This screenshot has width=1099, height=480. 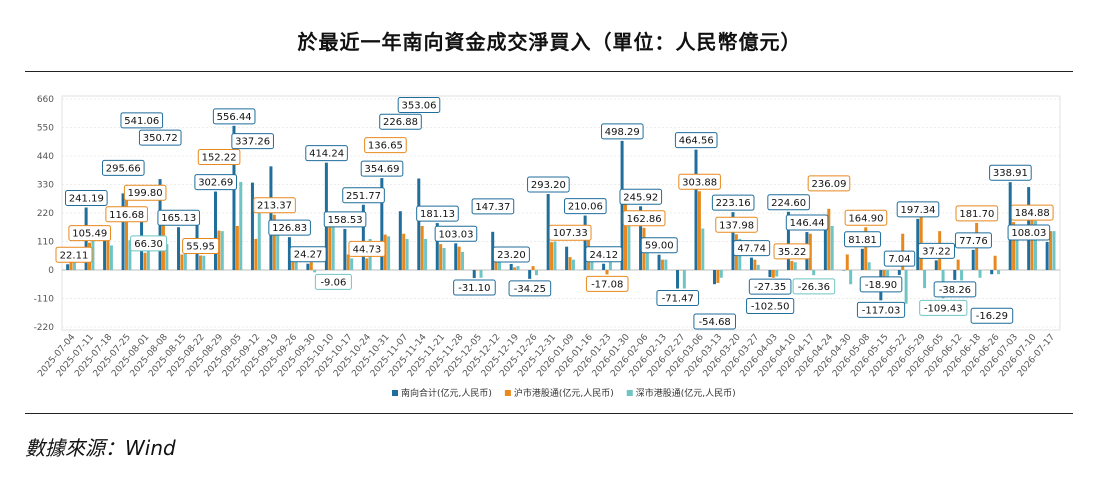 I want to click on legend-label-series-2: 沪市港股通(亿元,人民币), so click(x=564, y=393).